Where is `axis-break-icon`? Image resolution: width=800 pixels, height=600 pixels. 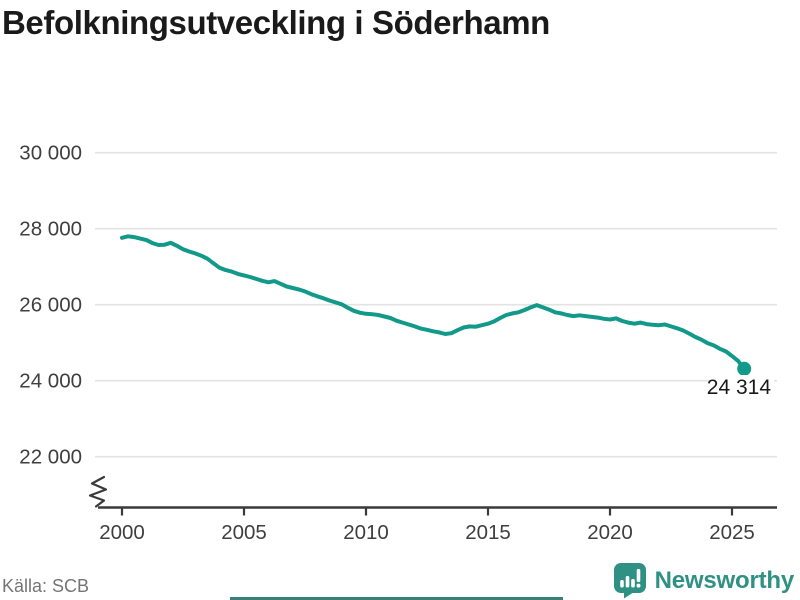 axis-break-icon is located at coordinates (98, 491).